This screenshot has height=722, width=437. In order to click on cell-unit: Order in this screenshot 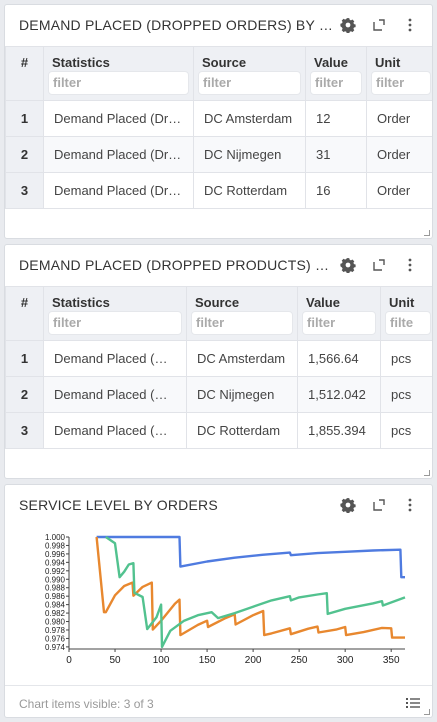, I will do `click(399, 118)`.